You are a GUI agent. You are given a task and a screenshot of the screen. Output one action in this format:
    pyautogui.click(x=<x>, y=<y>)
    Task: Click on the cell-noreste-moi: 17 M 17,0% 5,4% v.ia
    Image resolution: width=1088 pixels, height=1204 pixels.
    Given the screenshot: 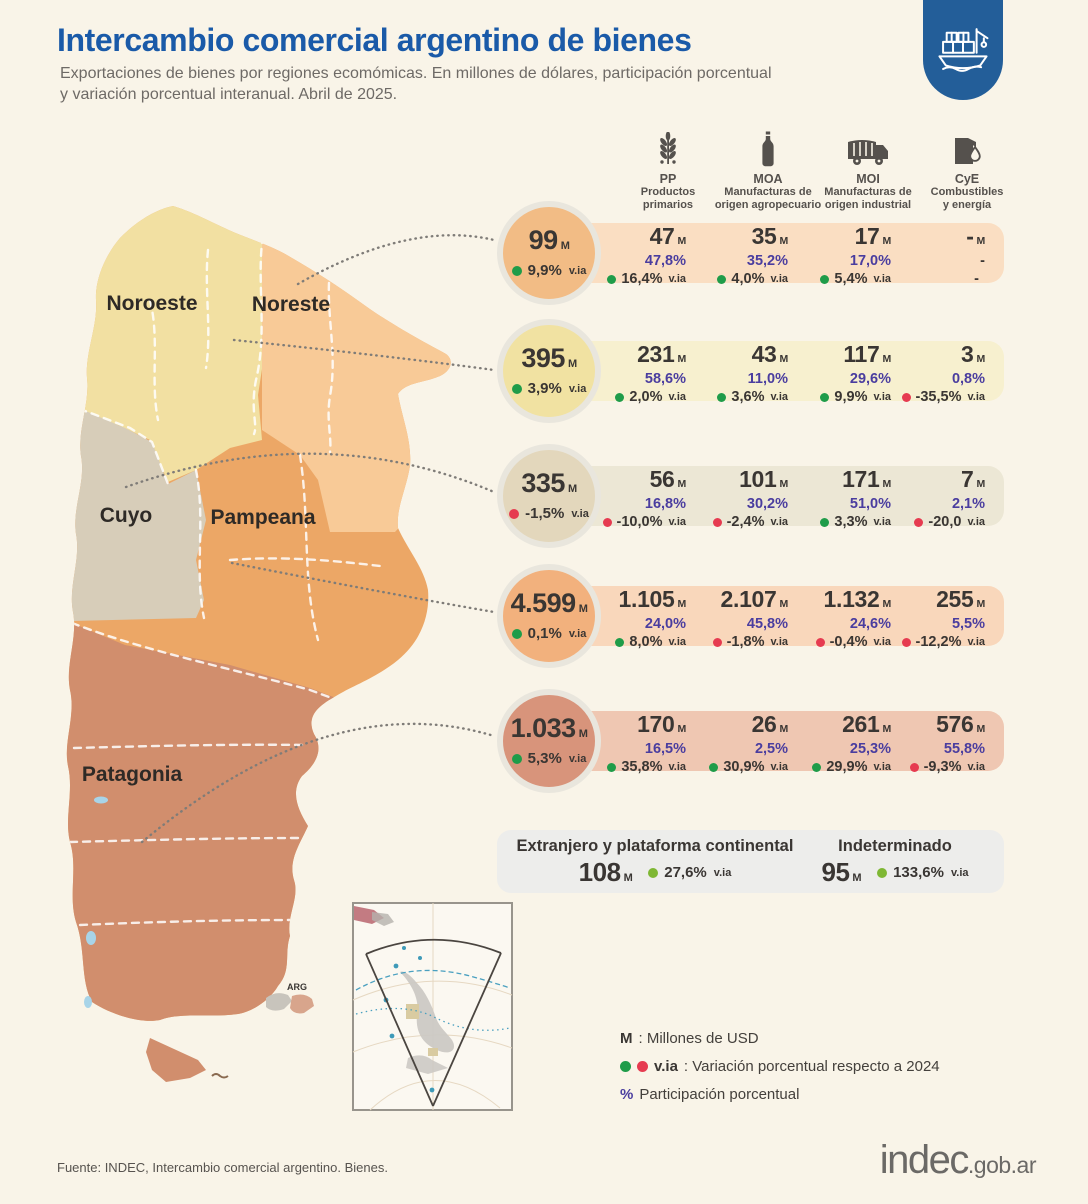 What is the action you would take?
    pyautogui.click(x=825, y=257)
    